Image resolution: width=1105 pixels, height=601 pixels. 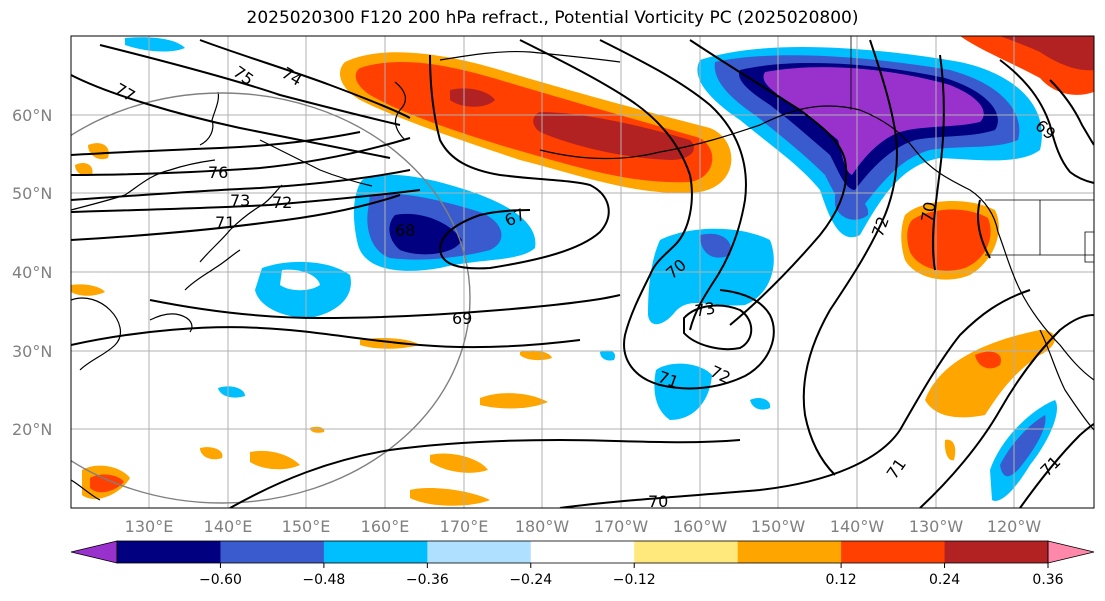 I want to click on colorbar-tick-label: 0.24, so click(x=944, y=580).